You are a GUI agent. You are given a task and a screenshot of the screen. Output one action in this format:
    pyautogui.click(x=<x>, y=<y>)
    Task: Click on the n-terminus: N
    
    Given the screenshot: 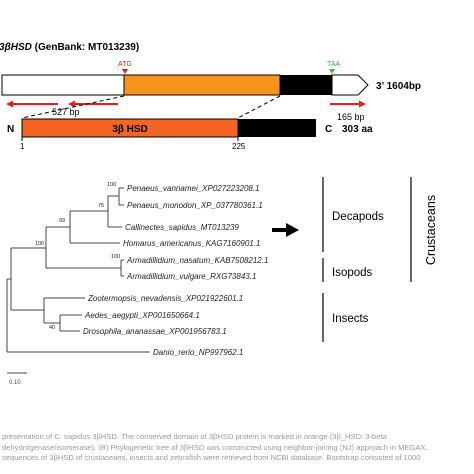 What is the action you would take?
    pyautogui.click(x=10, y=129)
    